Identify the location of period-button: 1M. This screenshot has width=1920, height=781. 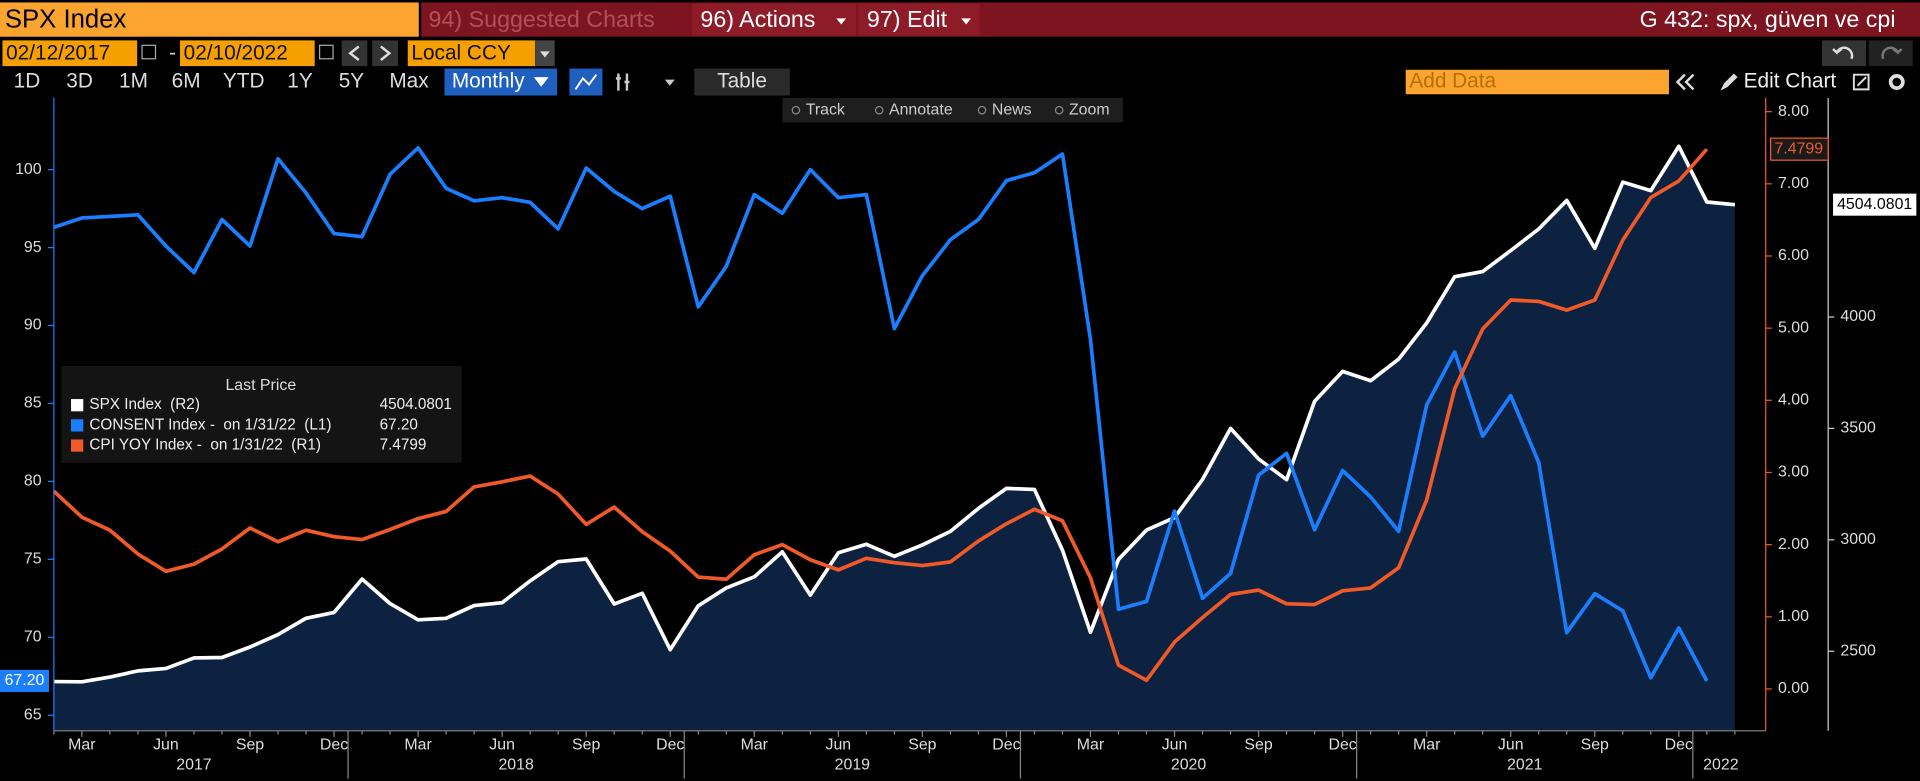
(133, 81).